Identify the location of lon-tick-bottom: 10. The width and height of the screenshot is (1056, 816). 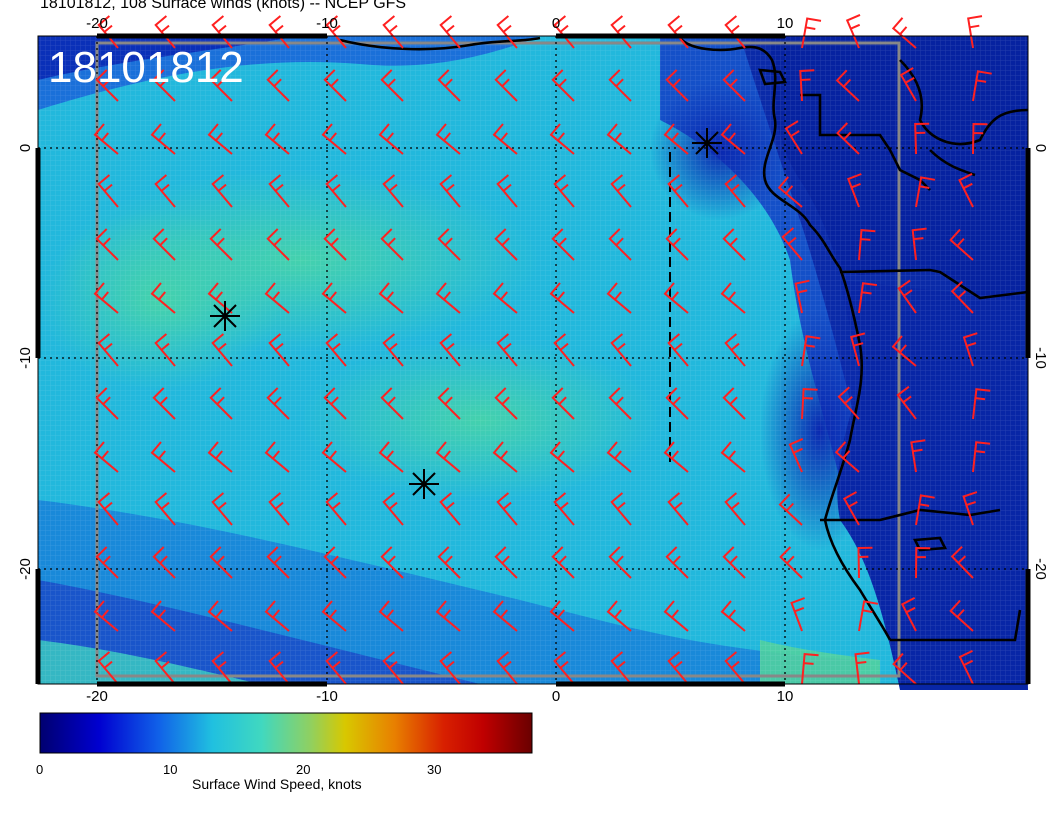
(785, 696).